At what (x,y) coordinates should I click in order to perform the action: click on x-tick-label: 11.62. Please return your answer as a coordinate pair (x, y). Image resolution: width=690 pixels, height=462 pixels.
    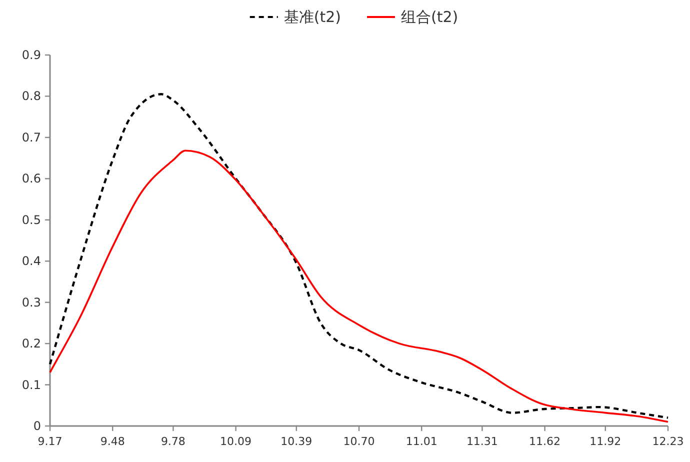
    Looking at the image, I should click on (545, 441).